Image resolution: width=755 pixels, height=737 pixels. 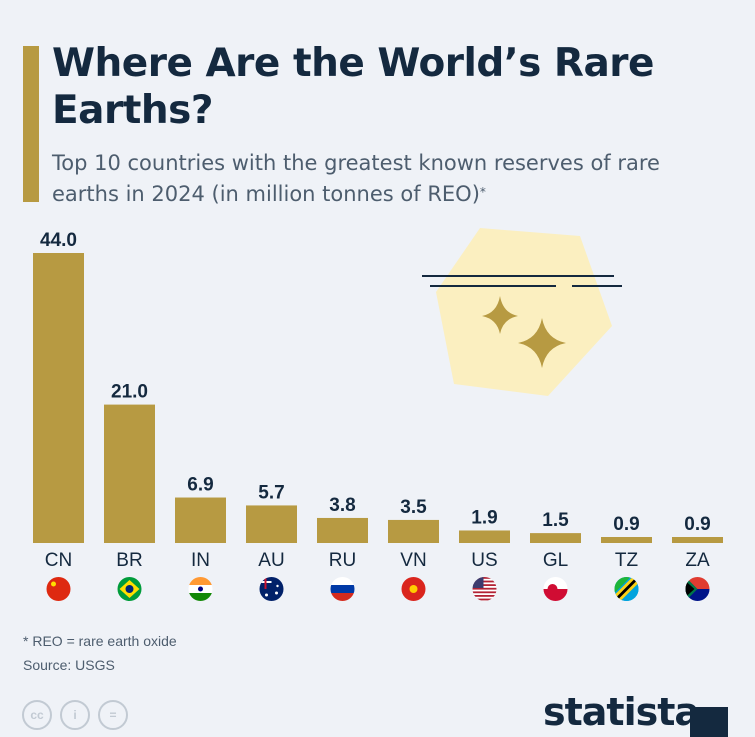 I want to click on south-africa-flag-icon, so click(x=697, y=589).